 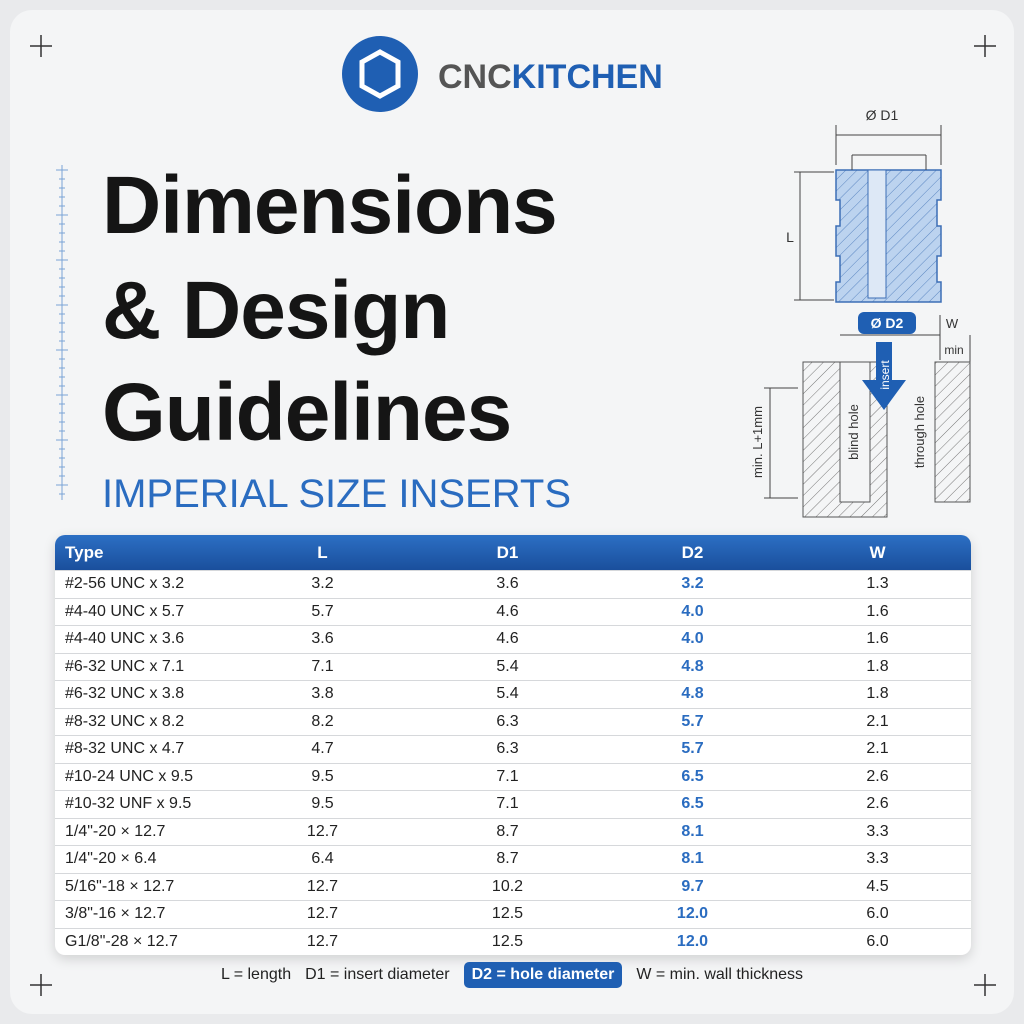 I want to click on header-cell: L, so click(x=322, y=552).